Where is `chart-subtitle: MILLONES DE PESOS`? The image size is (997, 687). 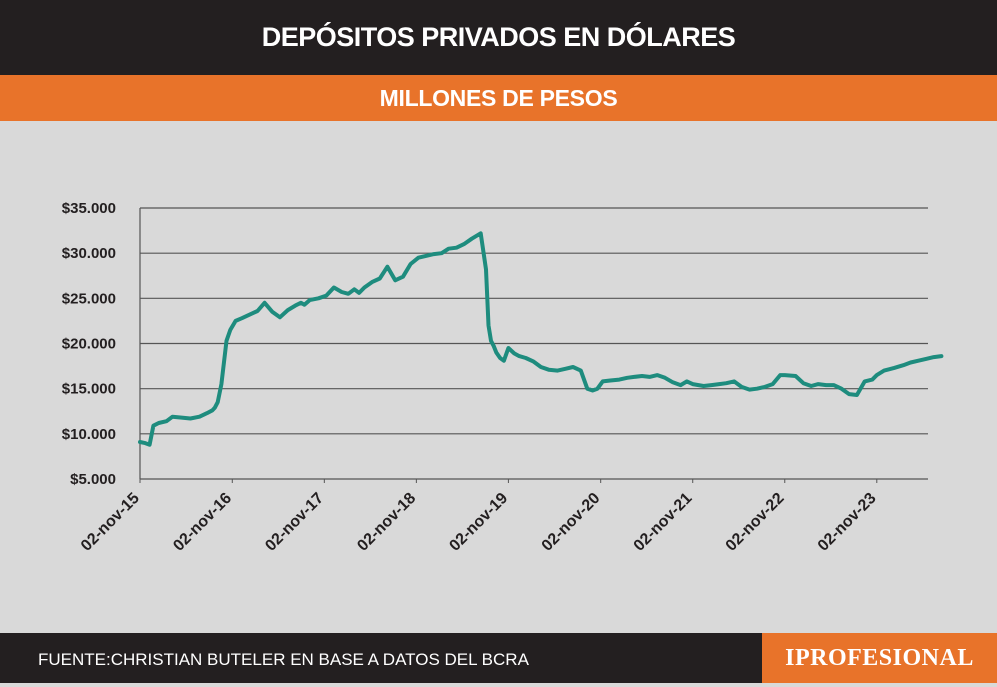
chart-subtitle: MILLONES DE PESOS is located at coordinates (498, 97).